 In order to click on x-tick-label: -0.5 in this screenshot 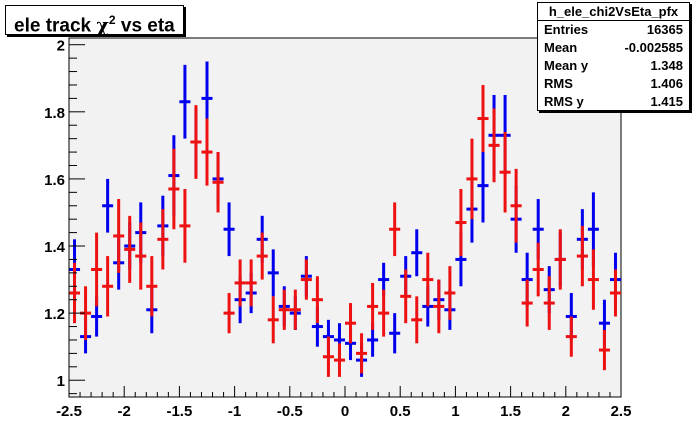, I will do `click(290, 411)`.